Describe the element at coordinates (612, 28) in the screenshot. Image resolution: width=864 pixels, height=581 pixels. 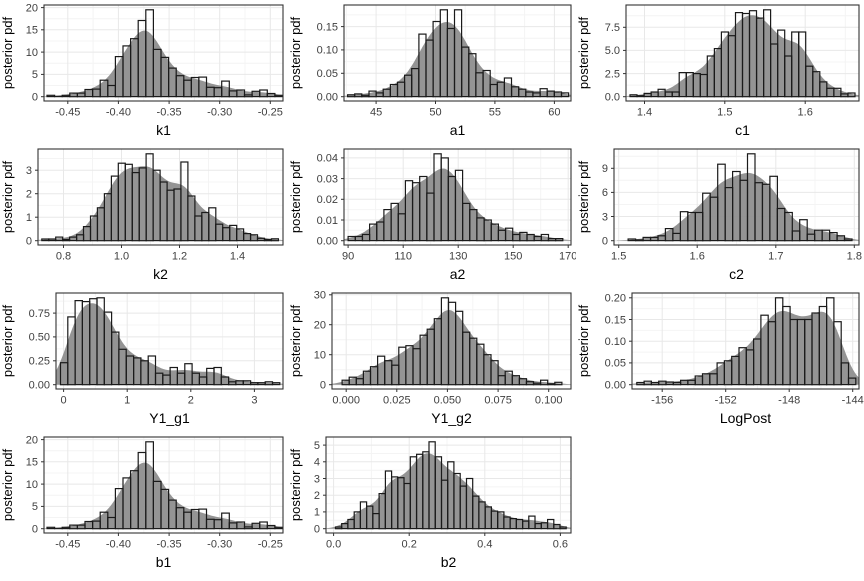
I see `y-tick-label: 7.5` at that location.